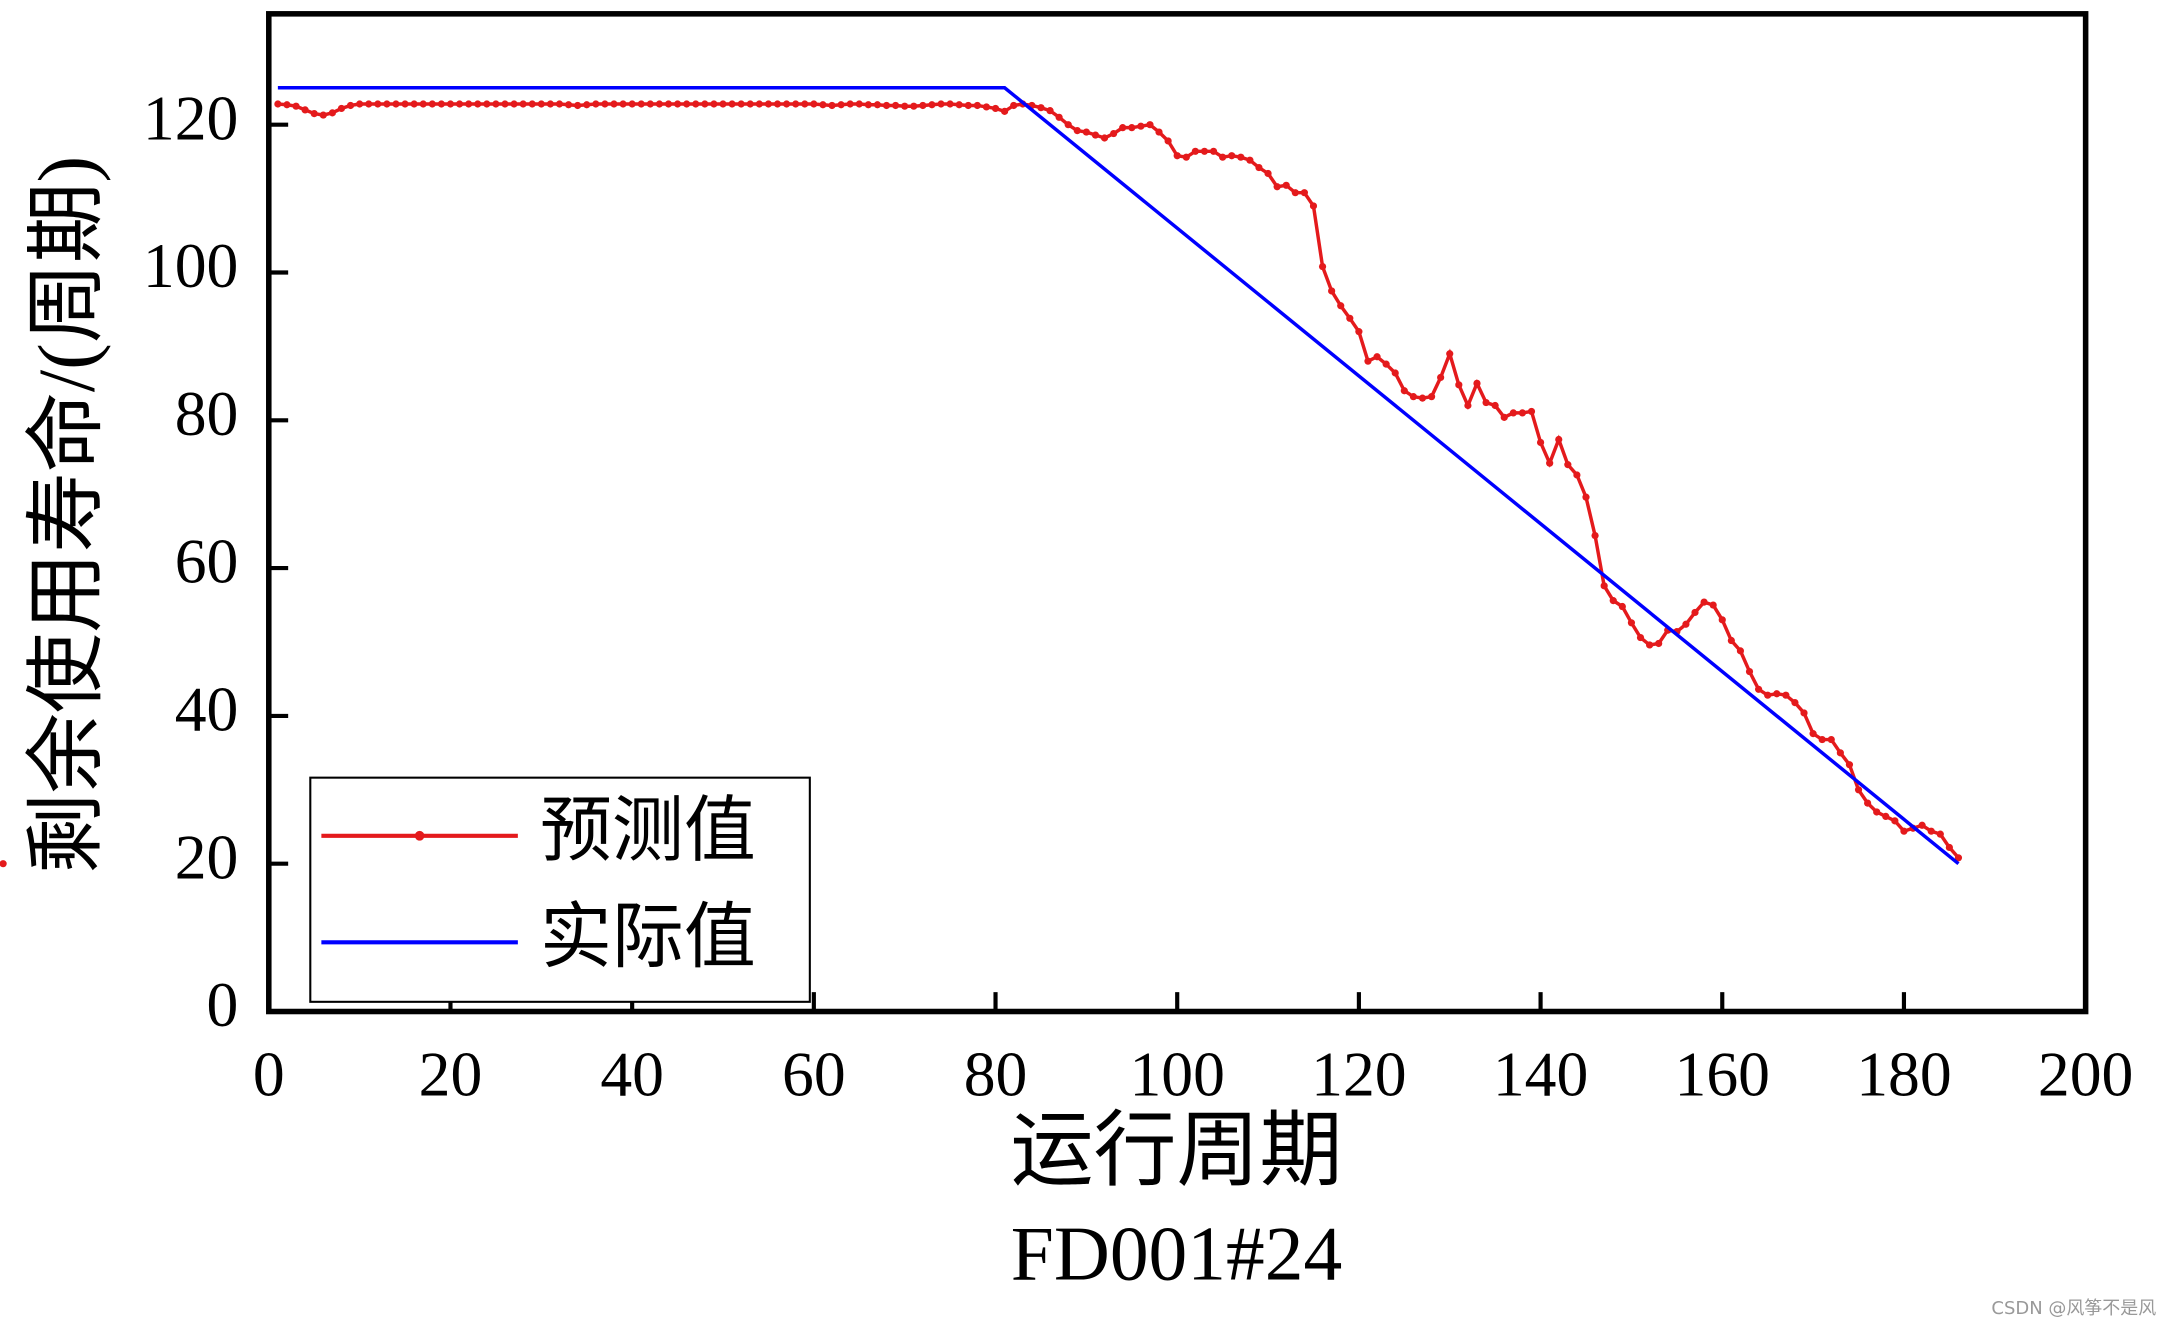 Image resolution: width=2169 pixels, height=1327 pixels. I want to click on x-tick-label: 140, so click(1540, 1073).